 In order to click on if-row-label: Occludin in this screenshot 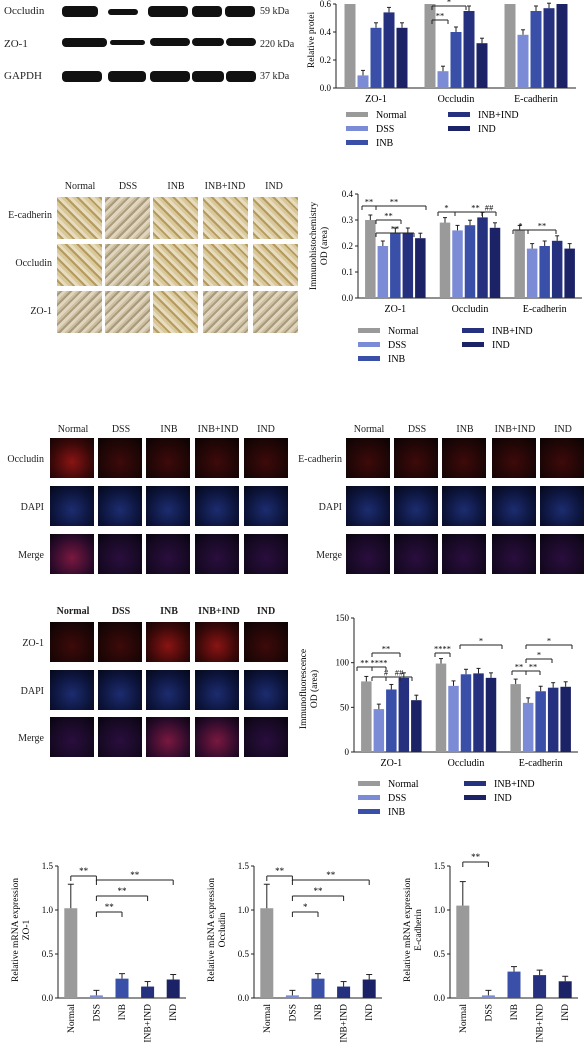, I will do `click(25, 459)`.